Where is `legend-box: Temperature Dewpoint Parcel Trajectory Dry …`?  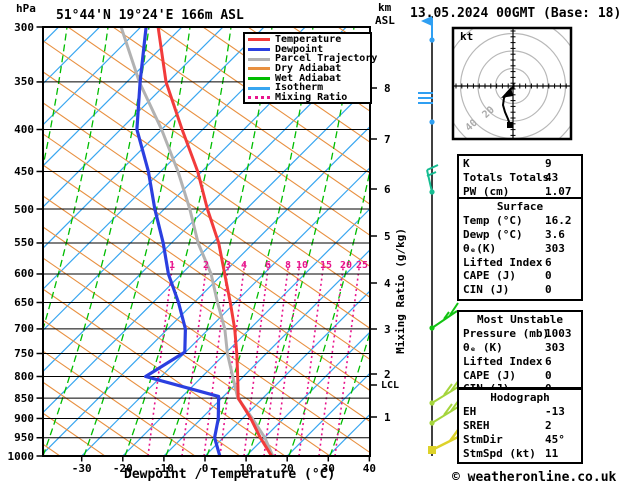
legend-box: Temperature Dewpoint Parcel Trajectory Dry … is located at coordinates (310, 68).